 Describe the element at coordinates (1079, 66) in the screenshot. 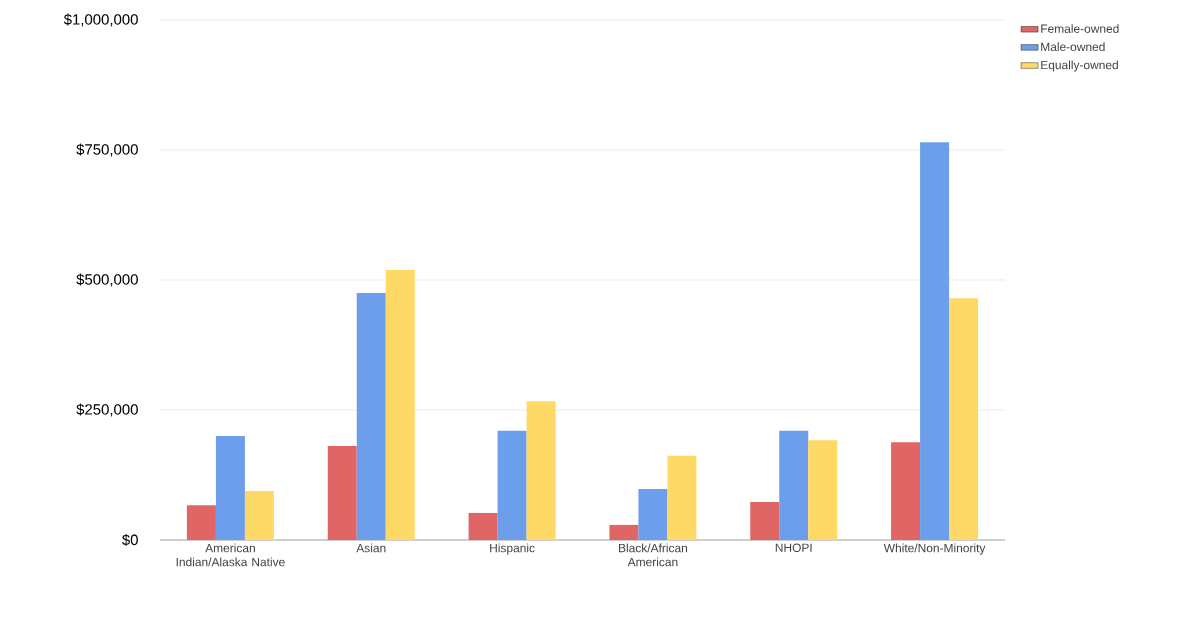

I see `legend-label: Equally-owned` at that location.